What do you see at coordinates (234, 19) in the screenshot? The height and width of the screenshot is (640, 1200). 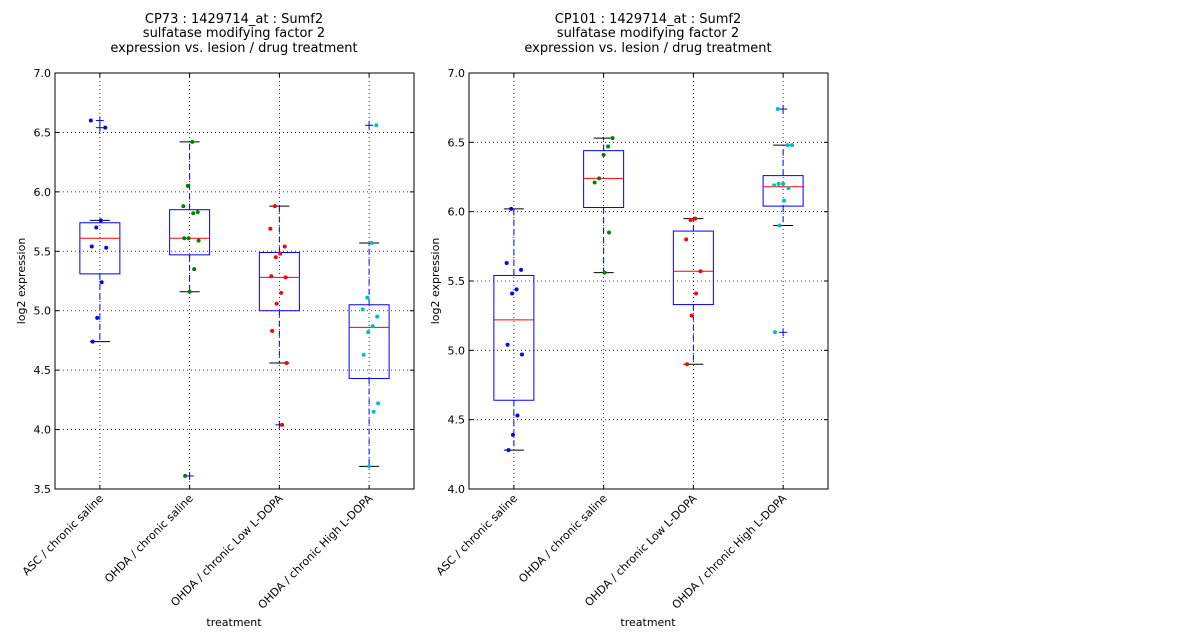 I see `panel-left-title-line-1: CP73 : 1429714_at : Sumf2` at bounding box center [234, 19].